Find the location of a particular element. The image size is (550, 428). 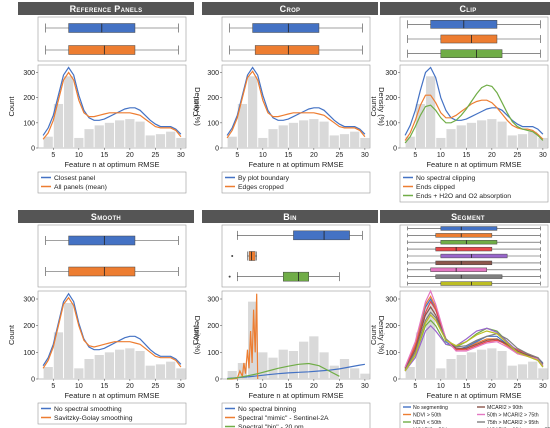

panel-title: Clip is located at coordinates (467, 9).